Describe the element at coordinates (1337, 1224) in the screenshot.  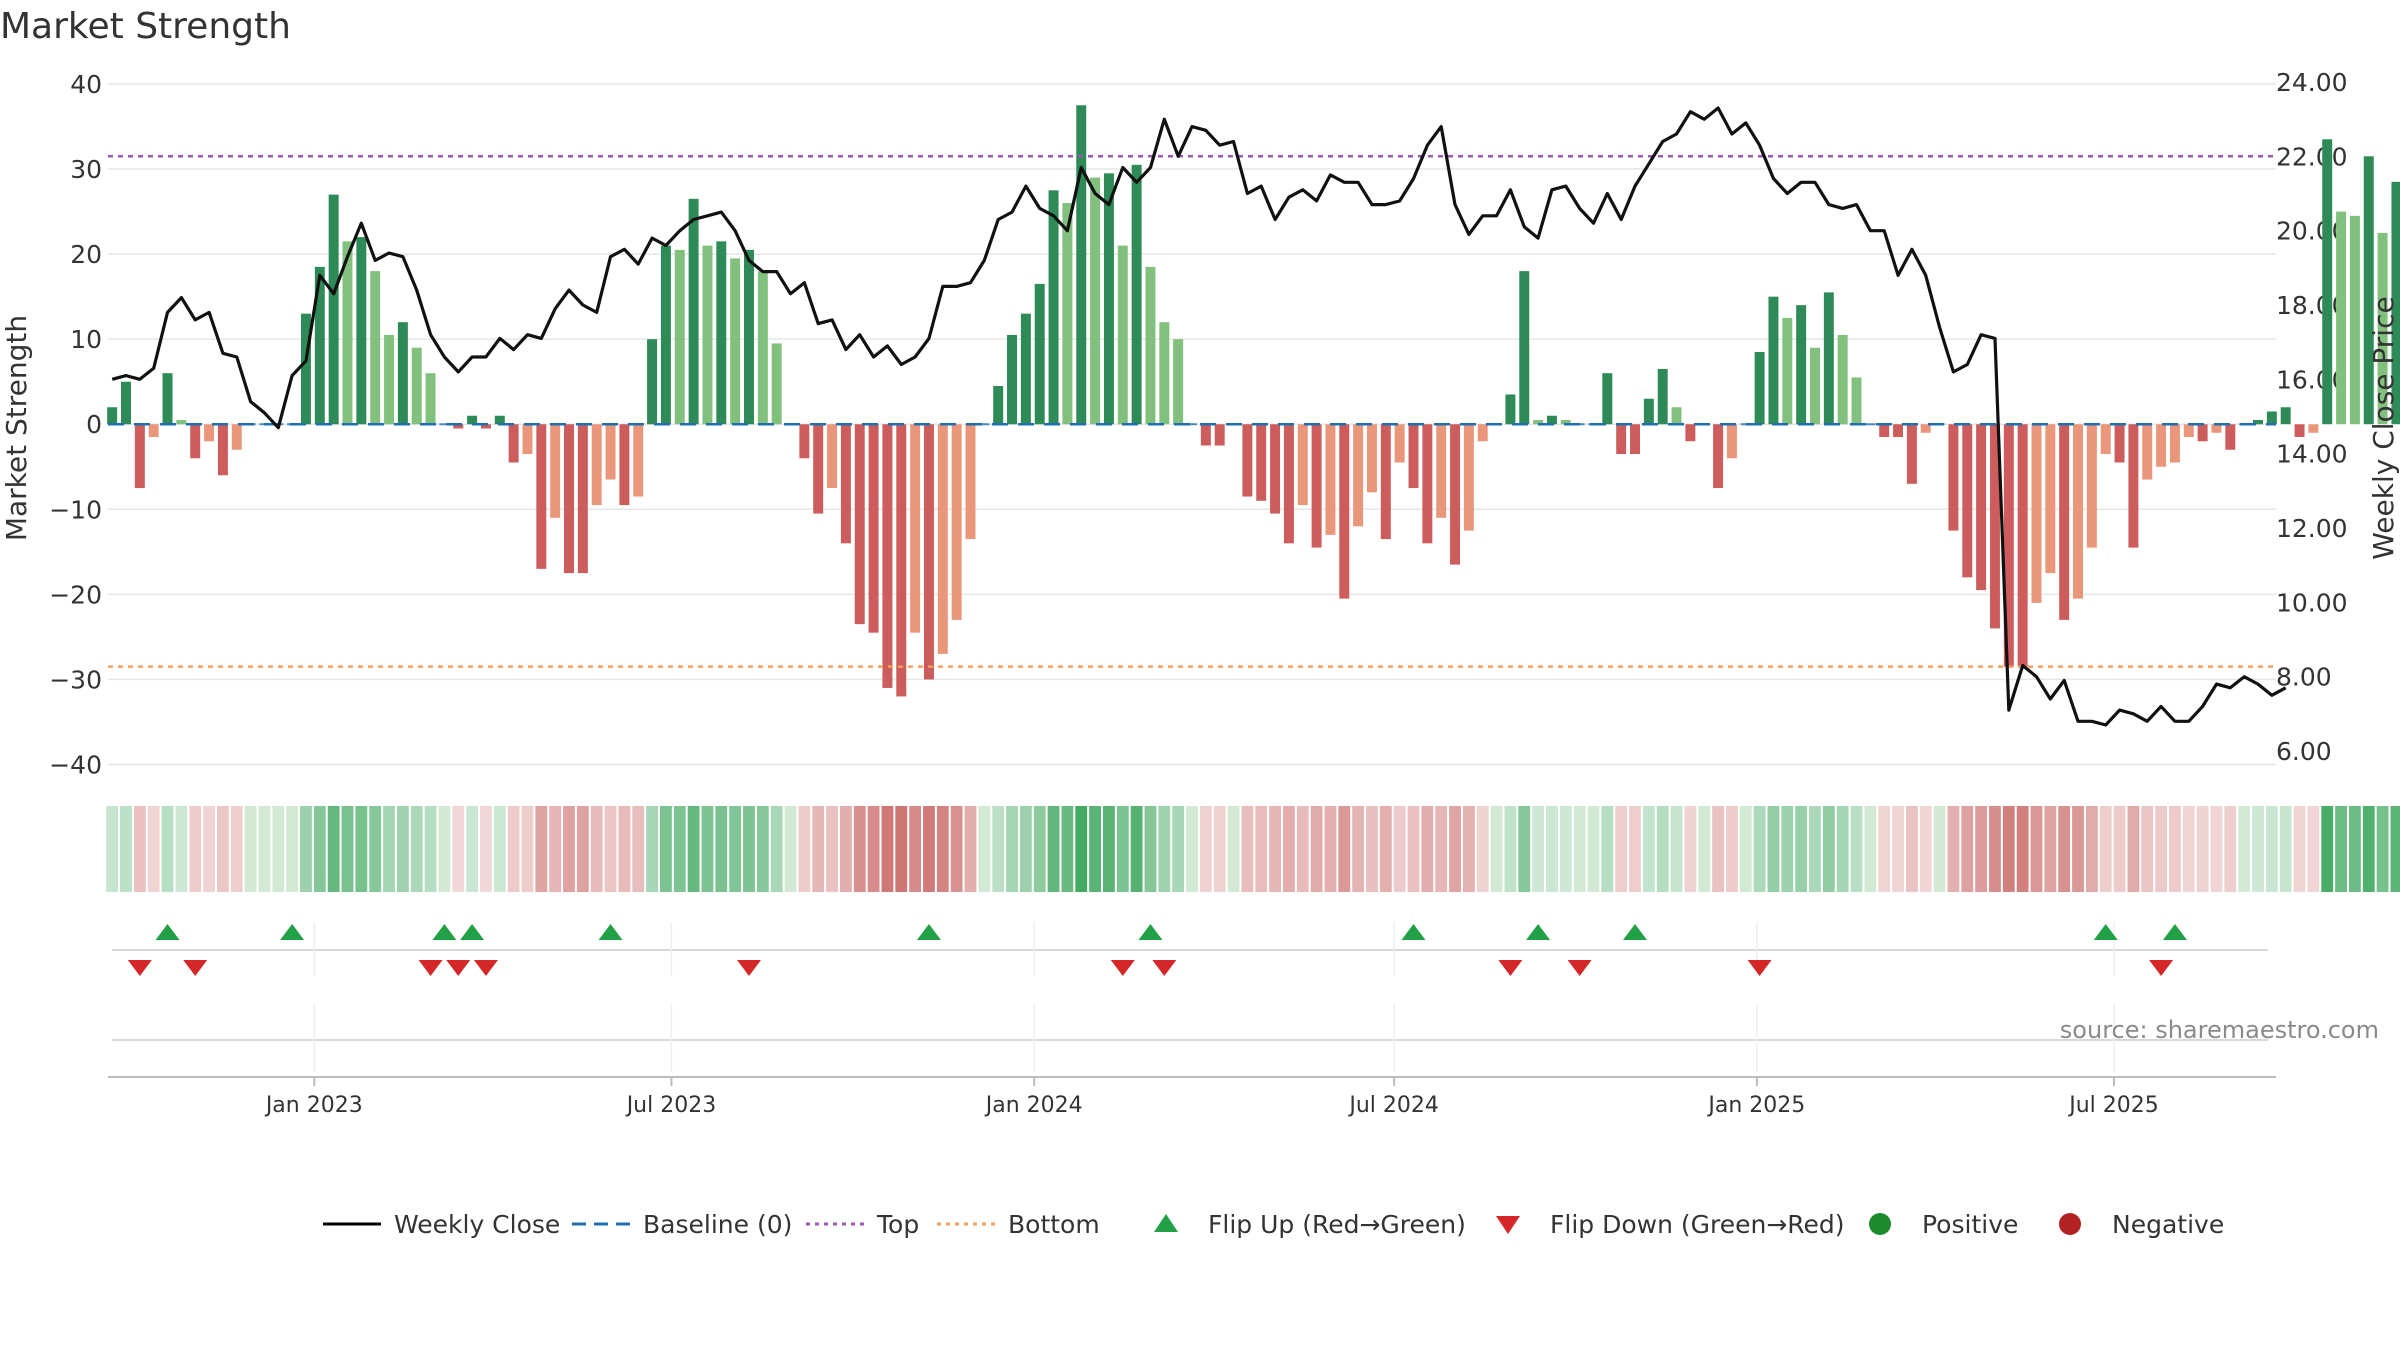
I see `legend-label: Flip Up (Red→Green)` at that location.